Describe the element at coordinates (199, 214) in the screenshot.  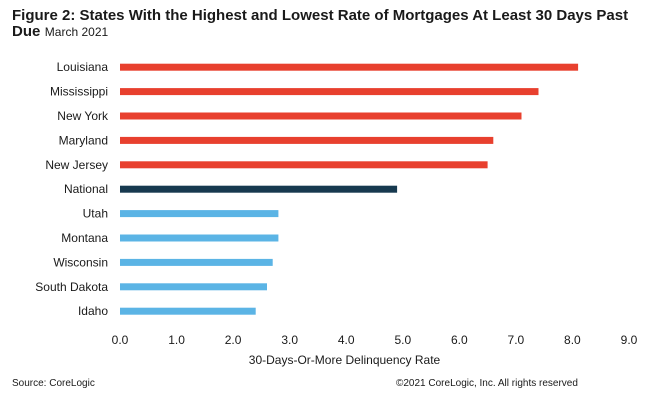
I see `bar-utah` at that location.